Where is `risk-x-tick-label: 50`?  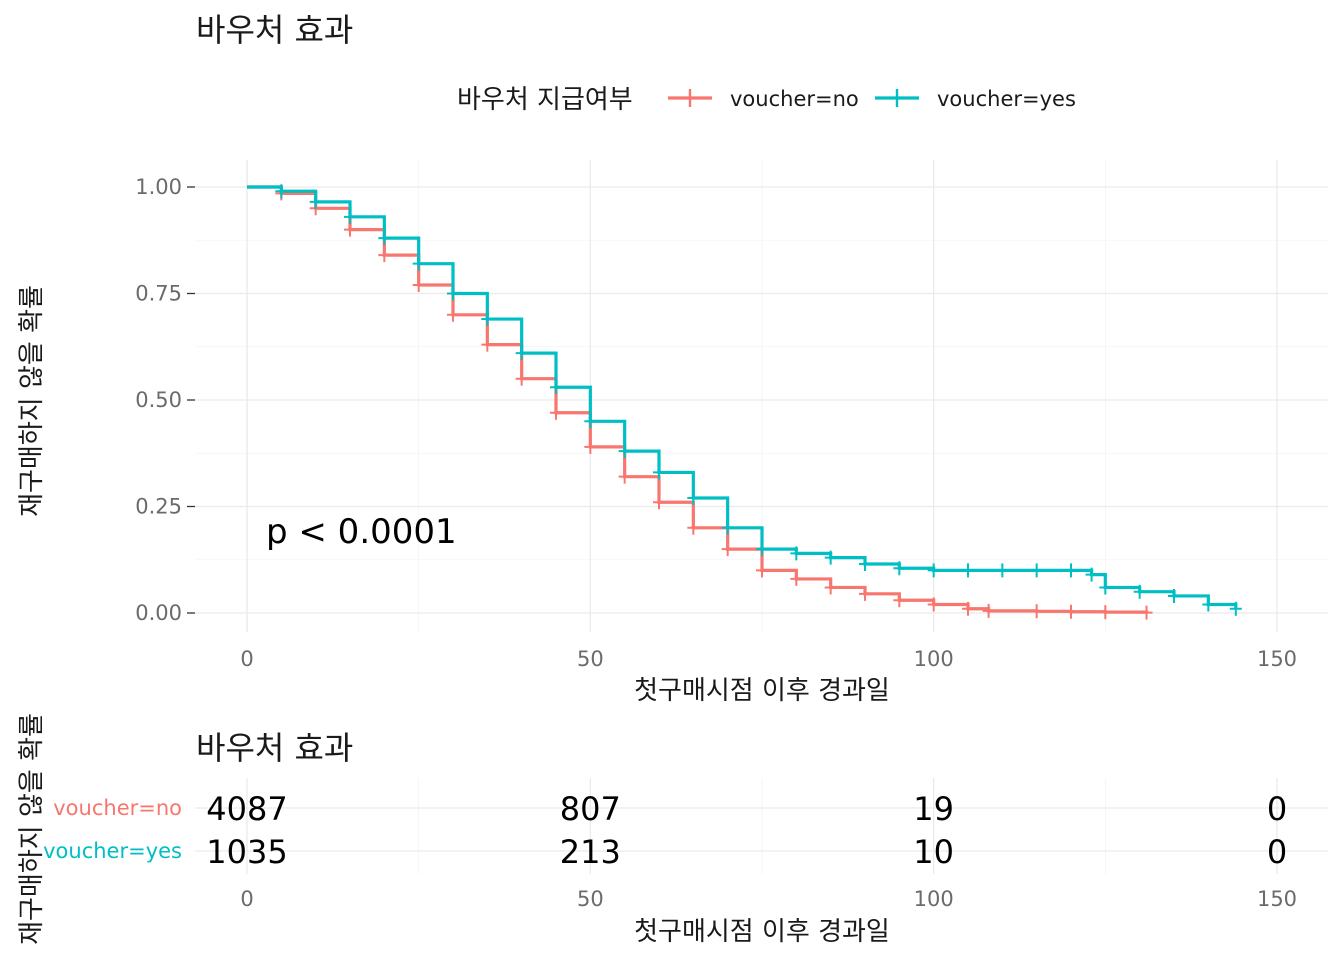 risk-x-tick-label: 50 is located at coordinates (590, 899).